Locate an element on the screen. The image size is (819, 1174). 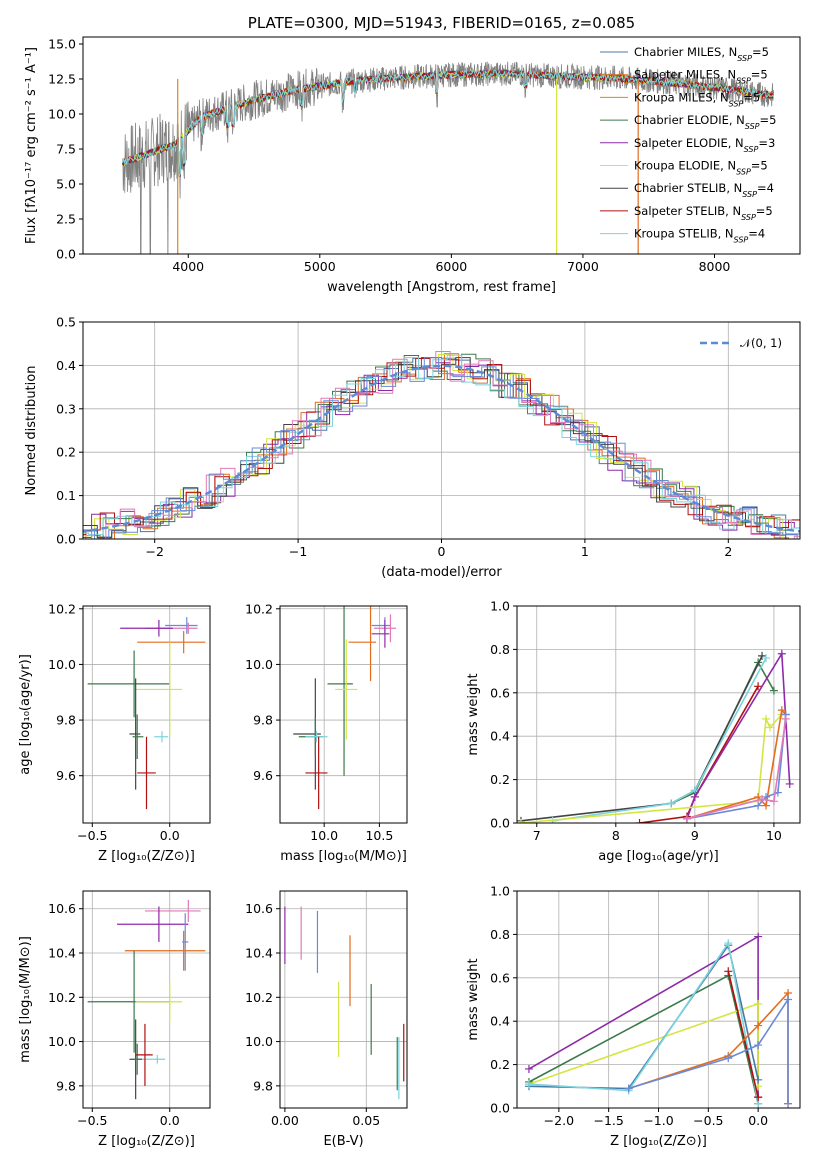
x-tick-label: 9 is located at coordinates (695, 835).